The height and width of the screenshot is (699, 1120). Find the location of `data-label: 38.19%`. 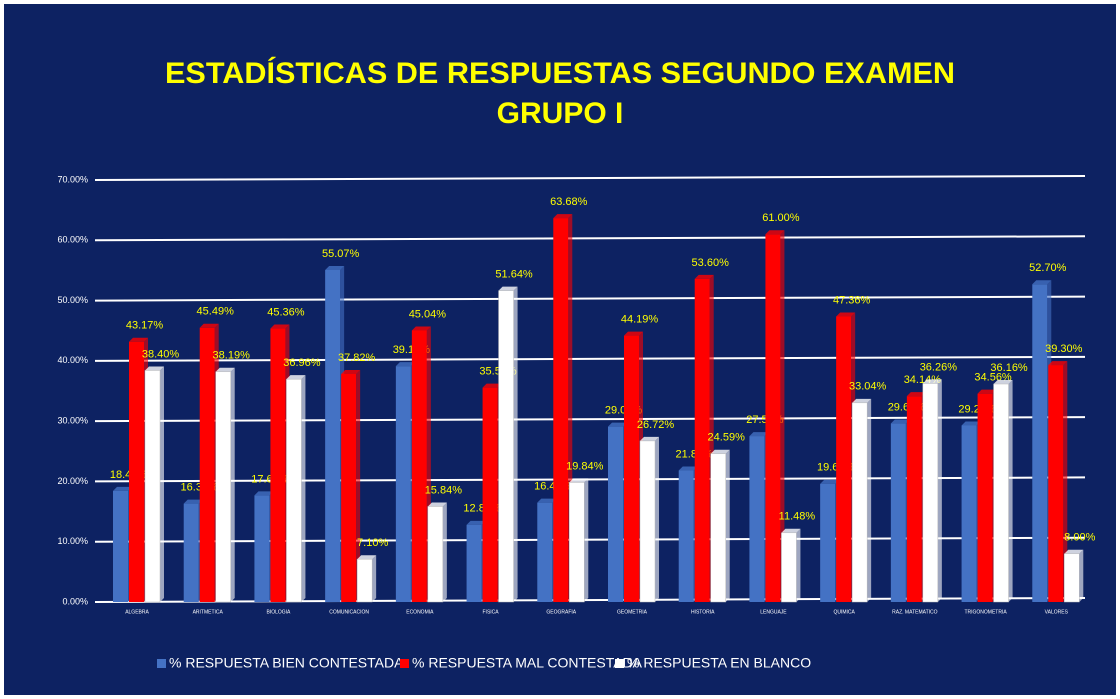

data-label: 38.19% is located at coordinates (232, 356).